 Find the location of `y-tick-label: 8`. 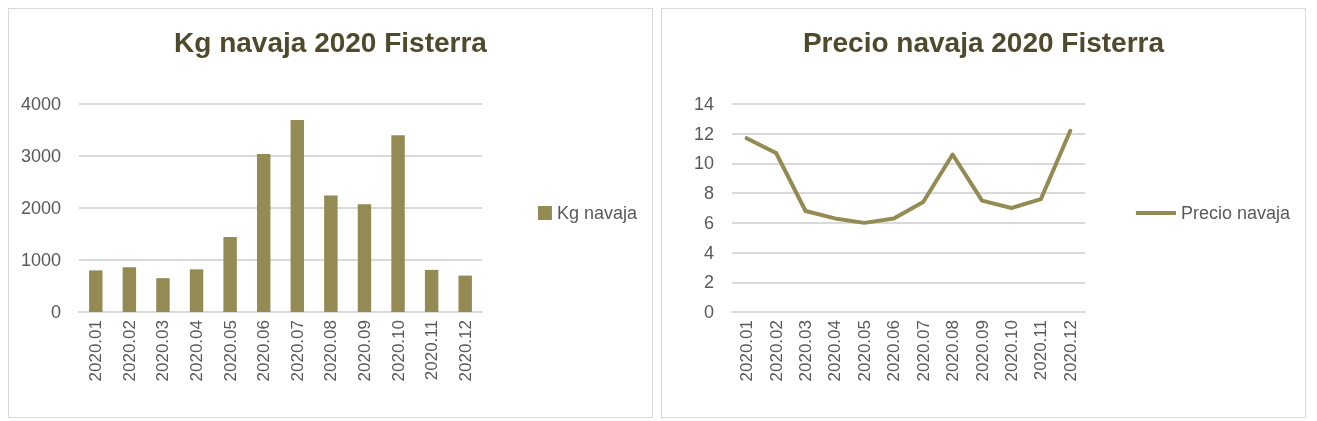

y-tick-label: 8 is located at coordinates (708, 193).